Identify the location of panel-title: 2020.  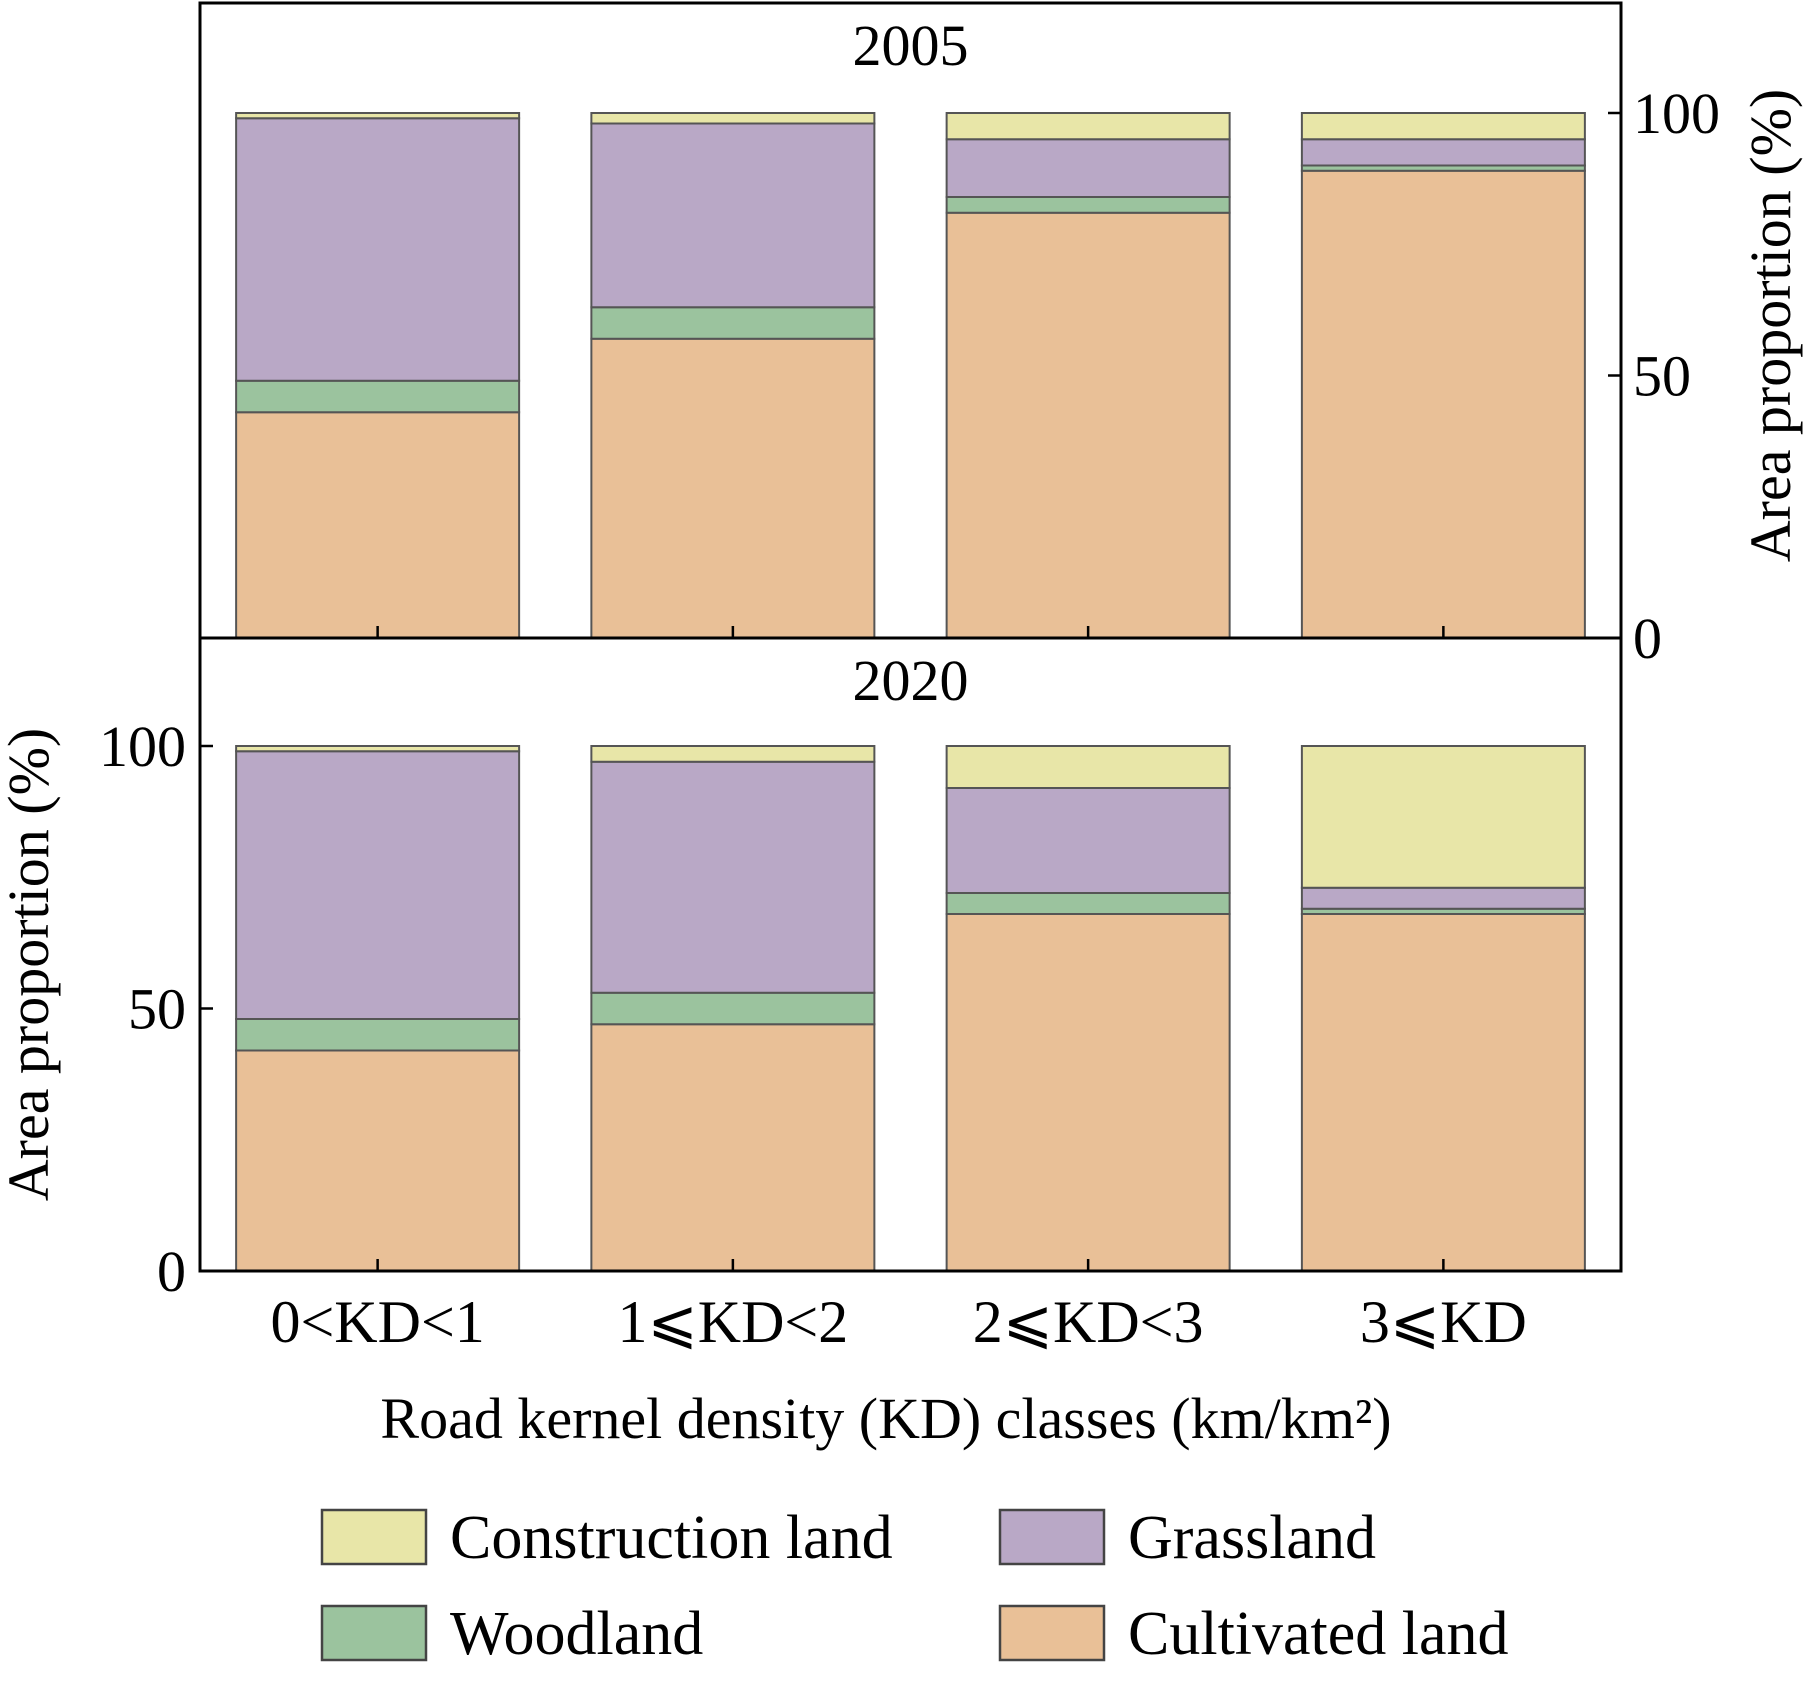
(911, 680).